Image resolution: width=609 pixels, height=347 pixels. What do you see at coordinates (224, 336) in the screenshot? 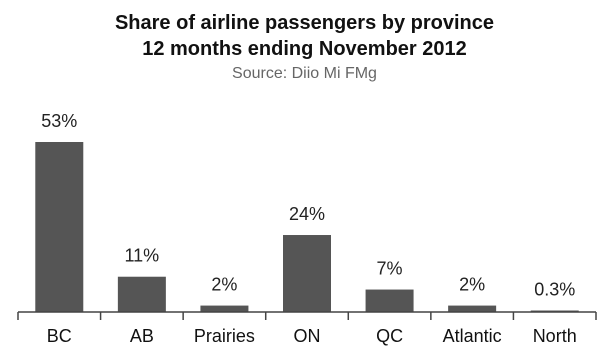
I see `x-tick-label-prairies: Prairies` at bounding box center [224, 336].